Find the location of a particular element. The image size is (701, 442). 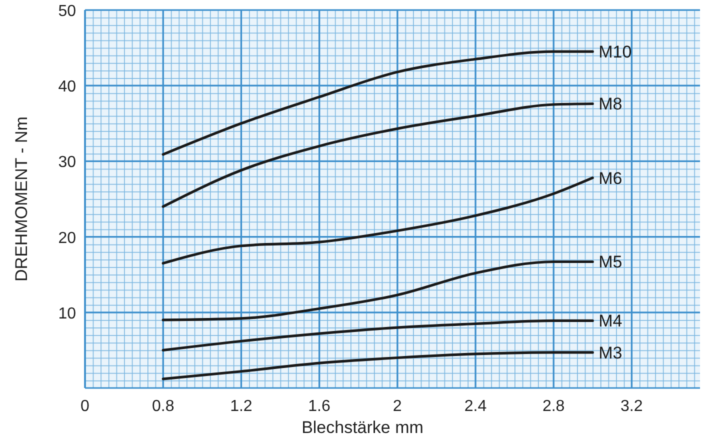

x-tick-label: 2 is located at coordinates (397, 406).